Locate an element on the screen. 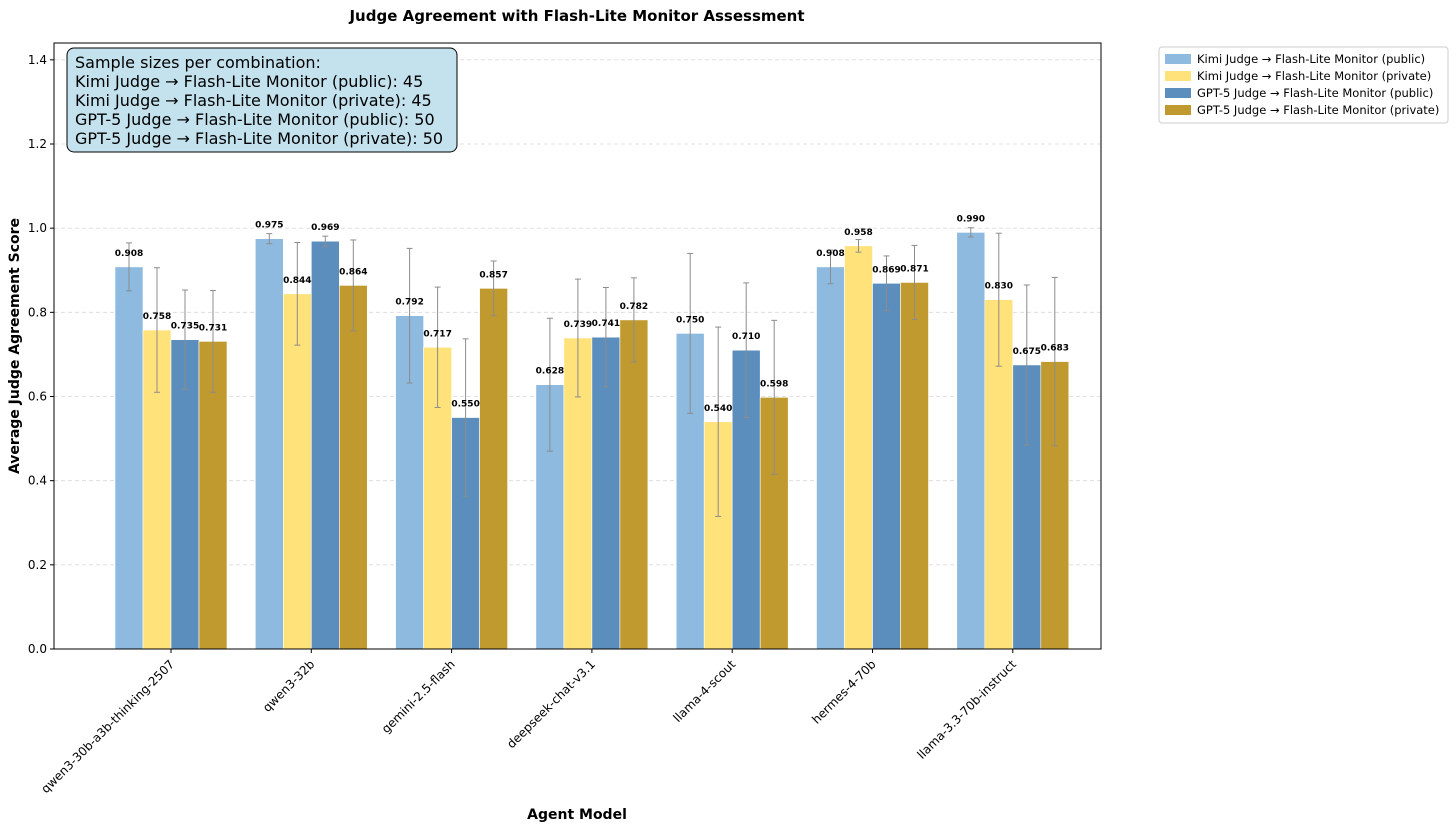 This screenshot has width=1456, height=830. y-tick-label: 0.6 is located at coordinates (37, 397).